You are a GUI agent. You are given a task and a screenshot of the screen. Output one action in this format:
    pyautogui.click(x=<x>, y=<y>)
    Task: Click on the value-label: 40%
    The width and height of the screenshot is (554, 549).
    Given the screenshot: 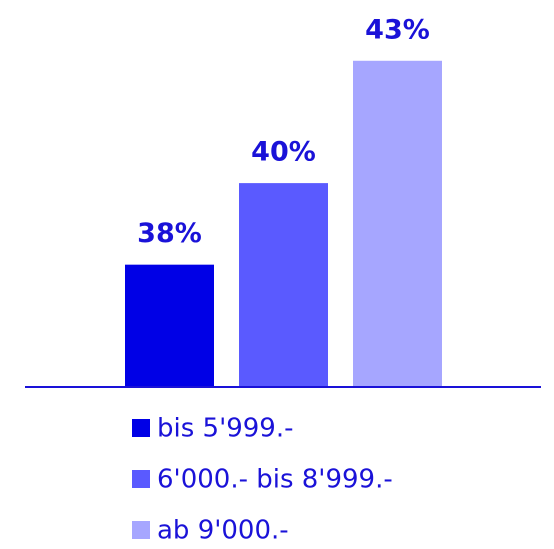 What is the action you would take?
    pyautogui.click(x=283, y=152)
    